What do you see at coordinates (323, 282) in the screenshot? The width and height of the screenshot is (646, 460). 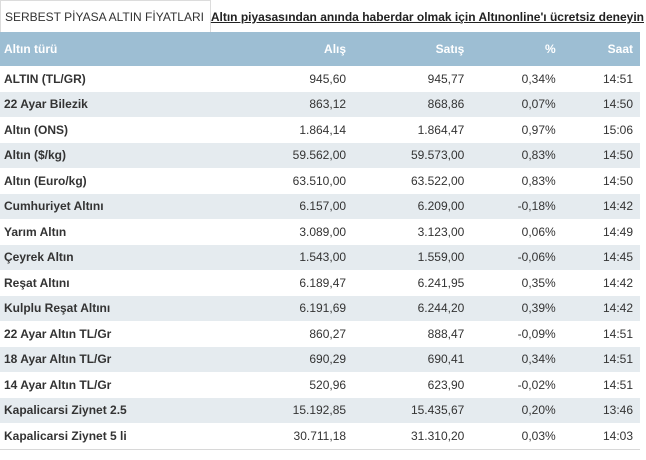 I see `cell-buy: 6.189,47` at bounding box center [323, 282].